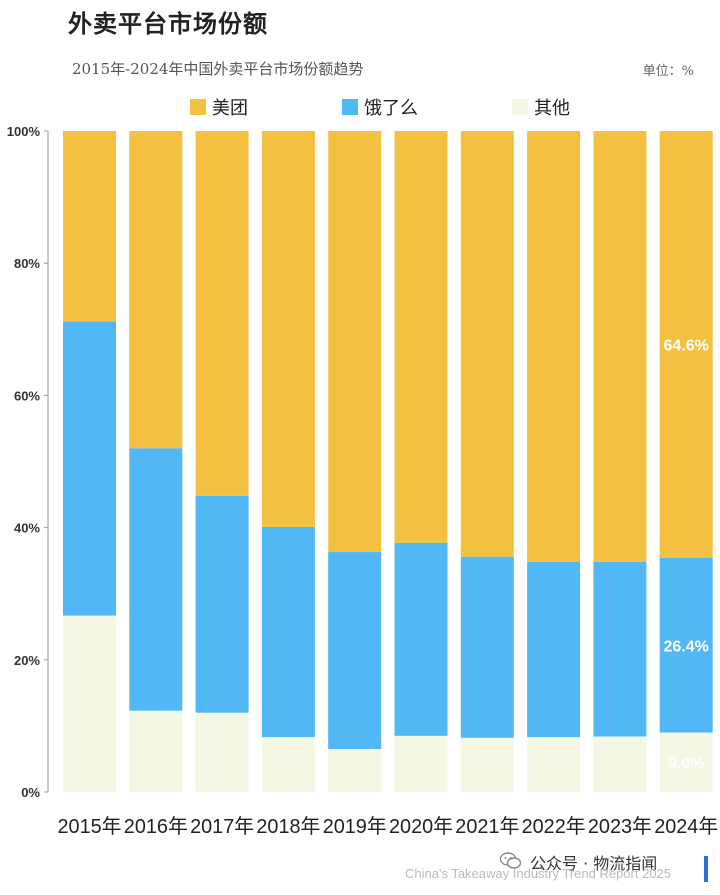 The height and width of the screenshot is (895, 720). I want to click on x-tick-label: 2019年, so click(355, 826).